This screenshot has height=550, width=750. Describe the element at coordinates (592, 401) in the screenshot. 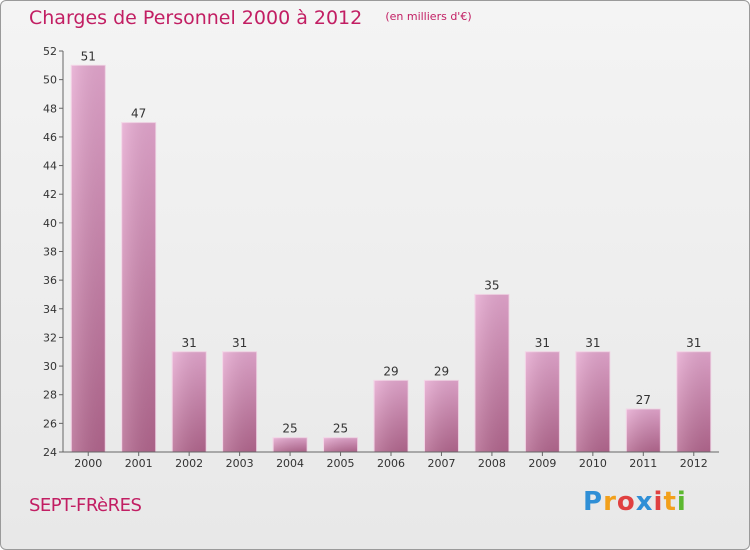

I see `bar-shade-2010` at that location.